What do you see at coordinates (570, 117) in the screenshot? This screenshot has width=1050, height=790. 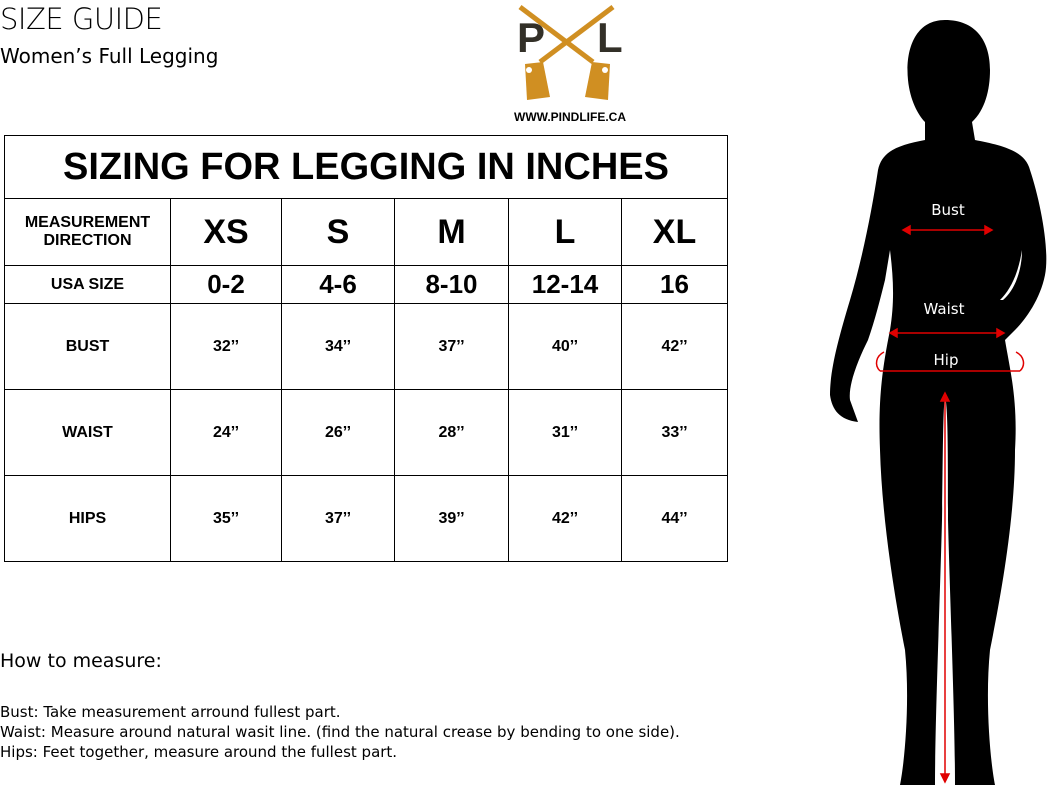 I see `logo-url: WWW.PINDLIFE.CA` at bounding box center [570, 117].